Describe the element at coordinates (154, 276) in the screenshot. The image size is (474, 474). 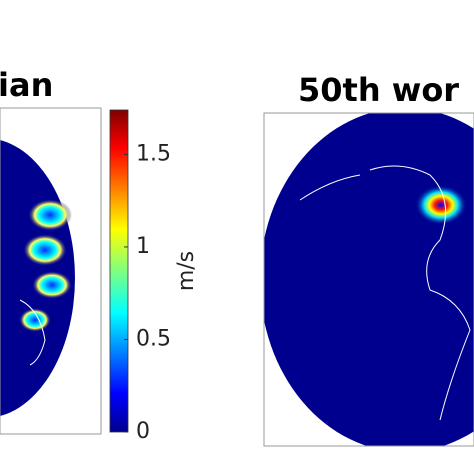
I see `colorbar: m/s 0 0.5 1 1.5` at that location.